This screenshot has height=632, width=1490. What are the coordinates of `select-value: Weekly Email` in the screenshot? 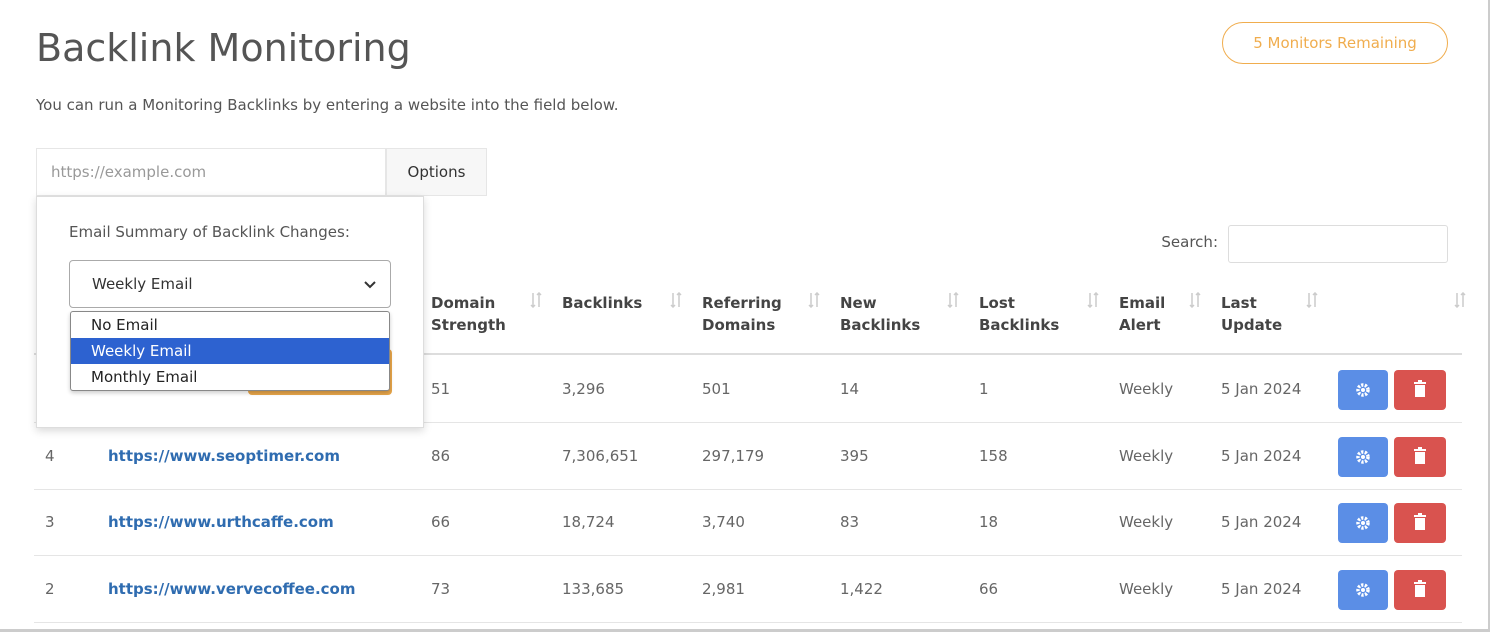 It's located at (142, 284).